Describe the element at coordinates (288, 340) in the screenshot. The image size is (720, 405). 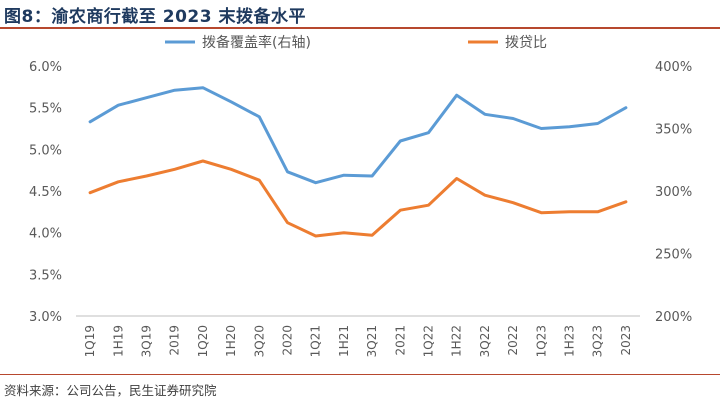
I see `x-tick-label: 2020` at that location.